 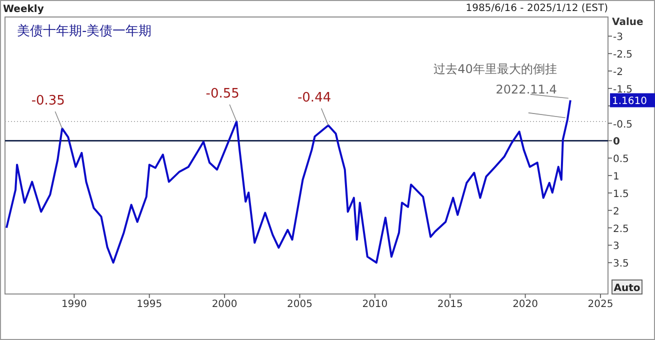 What do you see at coordinates (74, 304) in the screenshot?
I see `x-tick-label: 1990` at bounding box center [74, 304].